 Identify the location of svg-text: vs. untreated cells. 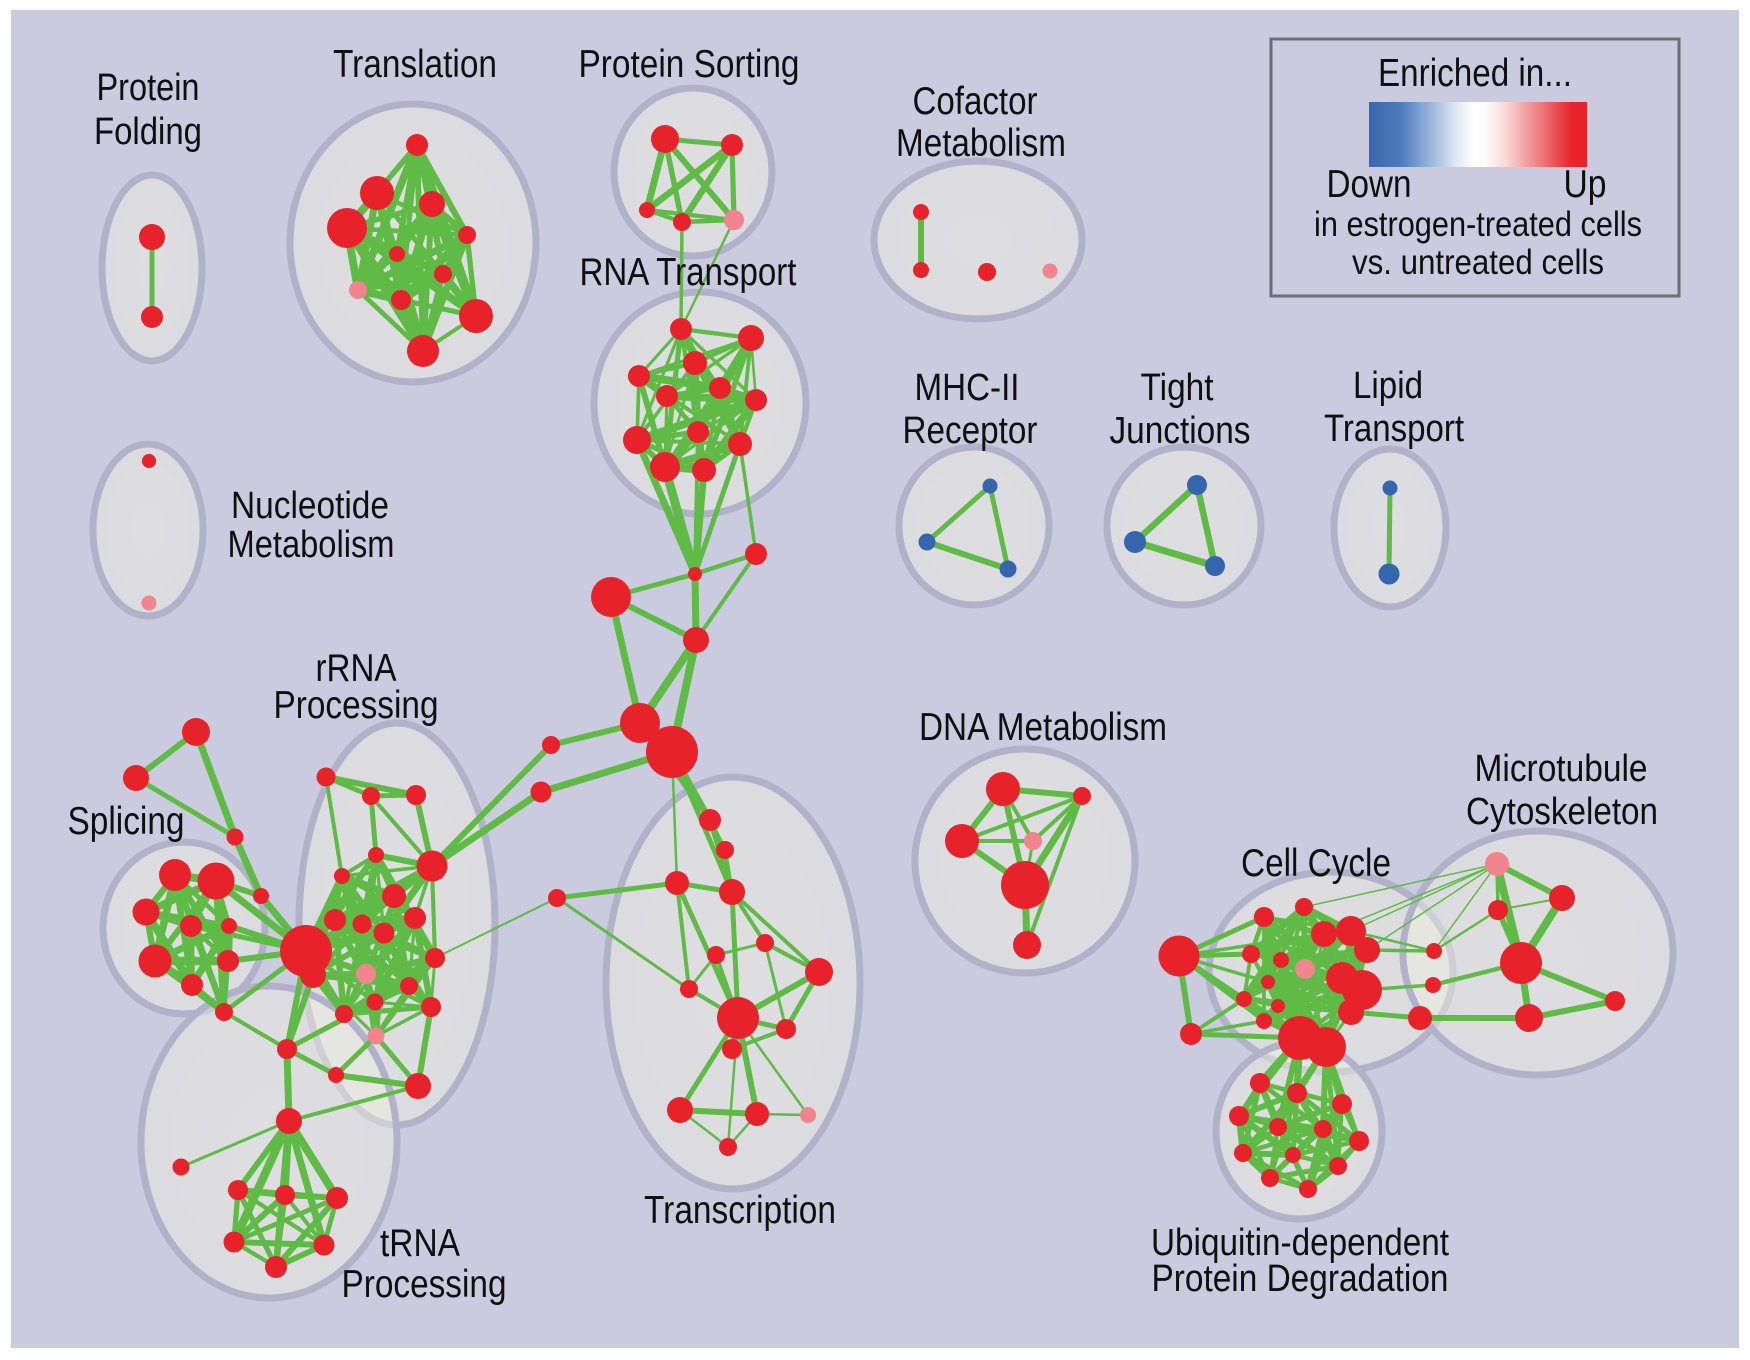
(1478, 262).